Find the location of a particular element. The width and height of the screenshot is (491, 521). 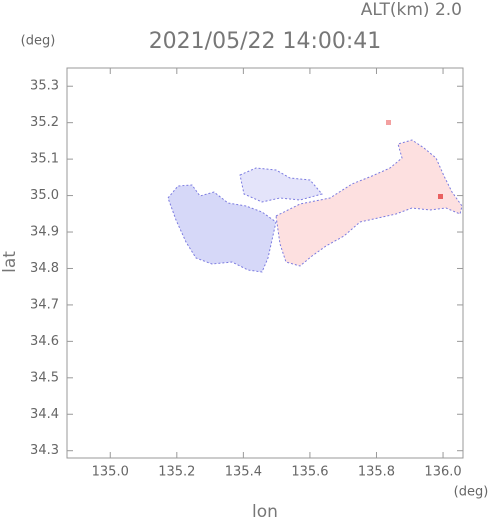

y-tick-label: 34.9 is located at coordinates (44, 232).